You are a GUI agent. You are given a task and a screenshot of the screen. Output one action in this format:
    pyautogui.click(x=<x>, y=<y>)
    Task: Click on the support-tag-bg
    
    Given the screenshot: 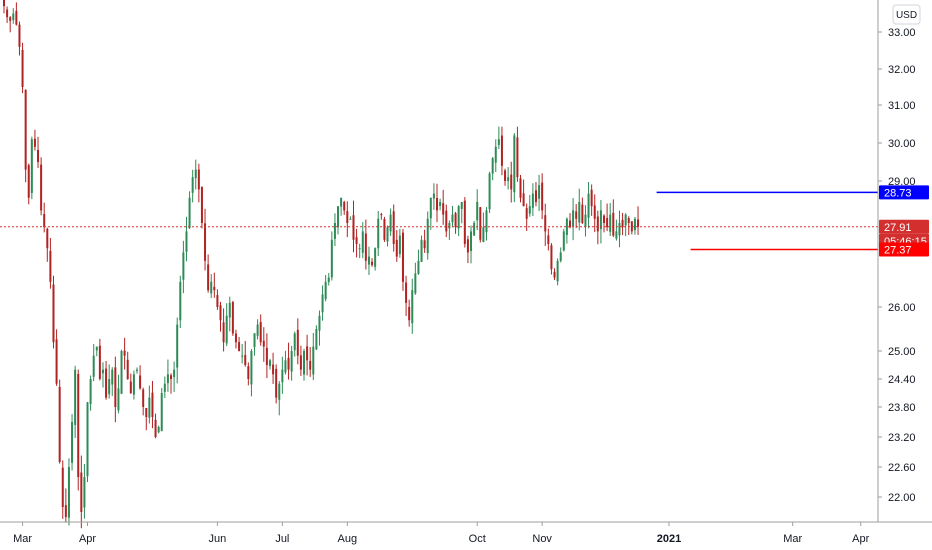 What is the action you would take?
    pyautogui.click(x=904, y=249)
    